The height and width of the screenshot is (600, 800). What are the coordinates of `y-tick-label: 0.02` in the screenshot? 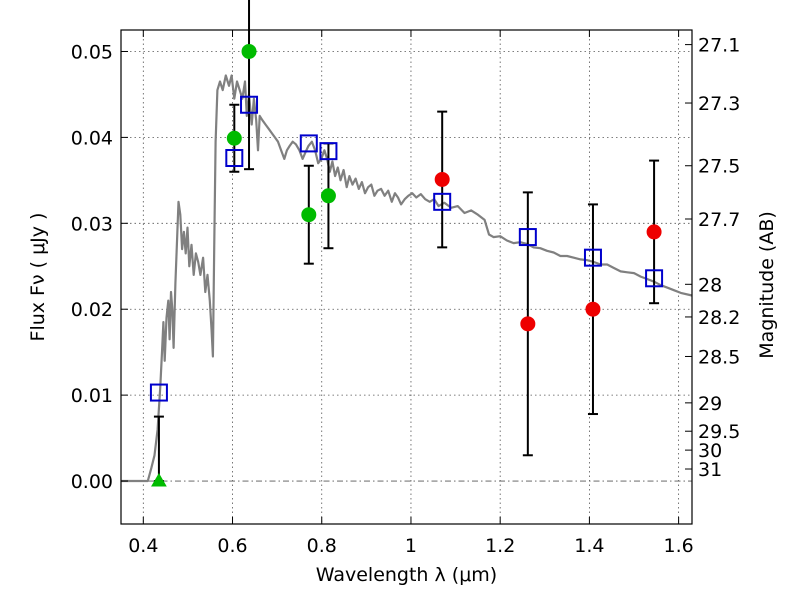 It's located at (92, 310).